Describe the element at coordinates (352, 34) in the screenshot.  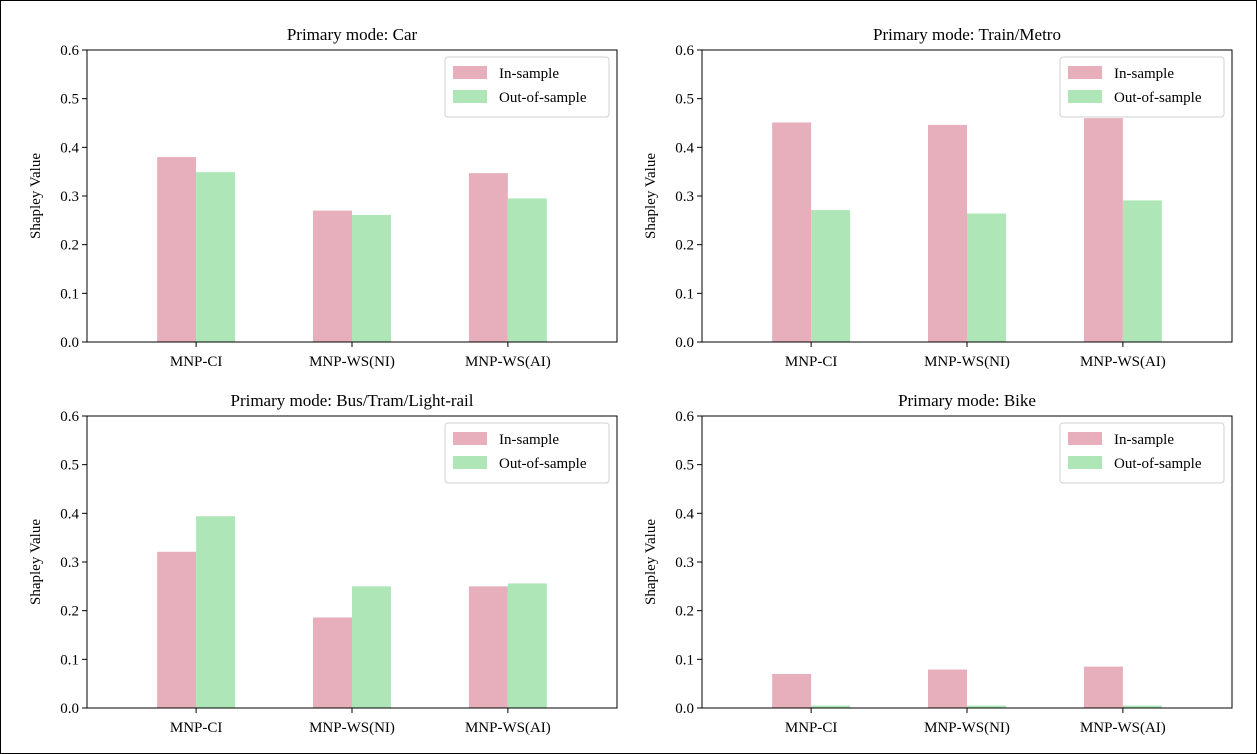
I see `chart-title: Primary mode: Car` at that location.